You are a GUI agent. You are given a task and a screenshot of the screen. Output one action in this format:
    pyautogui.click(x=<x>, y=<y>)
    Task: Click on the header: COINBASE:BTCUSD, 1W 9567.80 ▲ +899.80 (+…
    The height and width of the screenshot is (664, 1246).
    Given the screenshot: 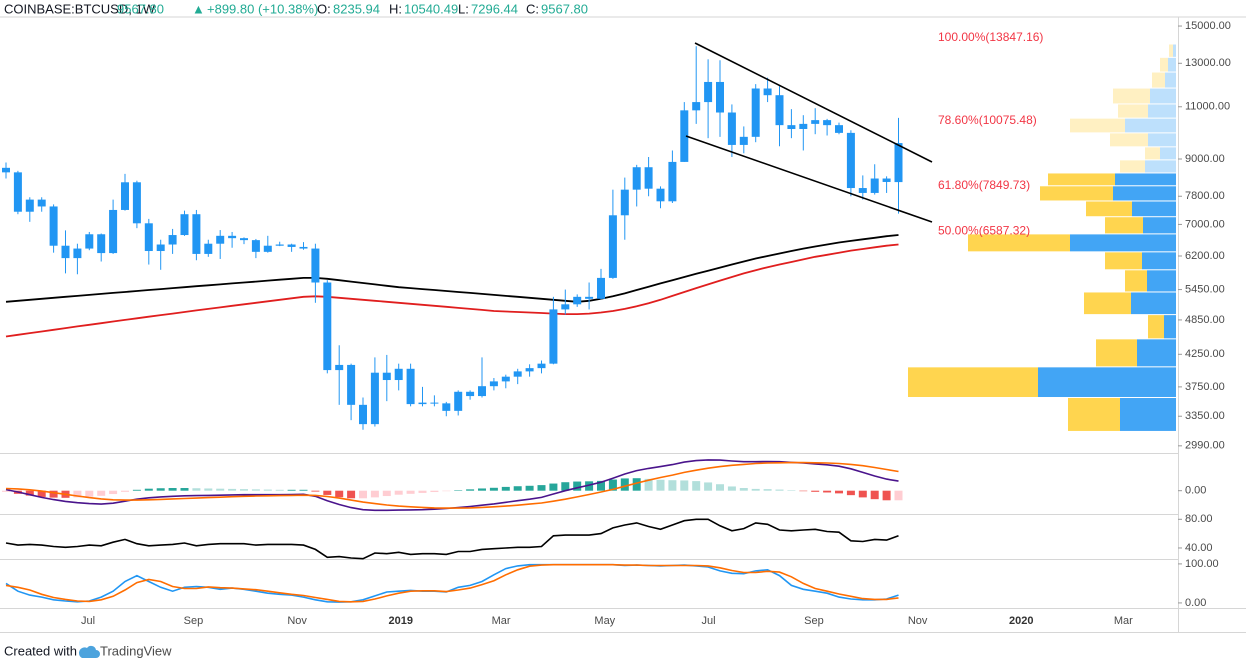 What is the action you would take?
    pyautogui.click(x=296, y=8)
    